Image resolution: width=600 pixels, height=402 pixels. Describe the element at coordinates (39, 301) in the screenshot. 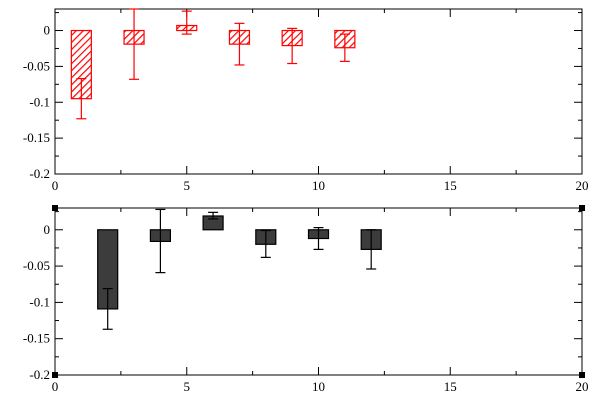

I see `bottom-y-tick-label: -0.1` at that location.